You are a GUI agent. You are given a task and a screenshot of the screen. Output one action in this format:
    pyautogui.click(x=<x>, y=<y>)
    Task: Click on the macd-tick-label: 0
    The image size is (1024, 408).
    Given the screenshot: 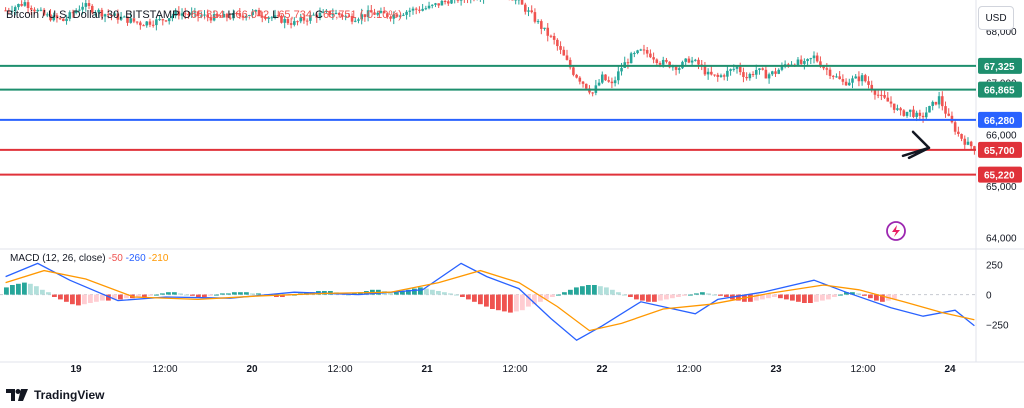 What is the action you would take?
    pyautogui.click(x=989, y=296)
    